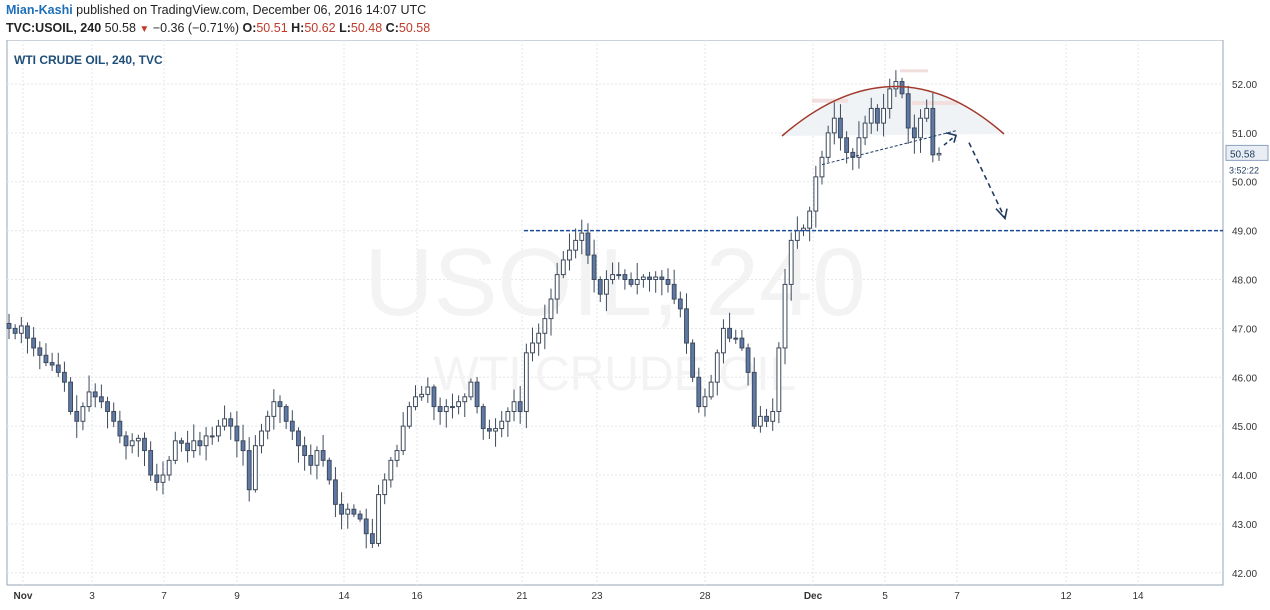 This screenshot has width=1270, height=610. I want to click on x-tick-label: Nov, so click(23, 596).